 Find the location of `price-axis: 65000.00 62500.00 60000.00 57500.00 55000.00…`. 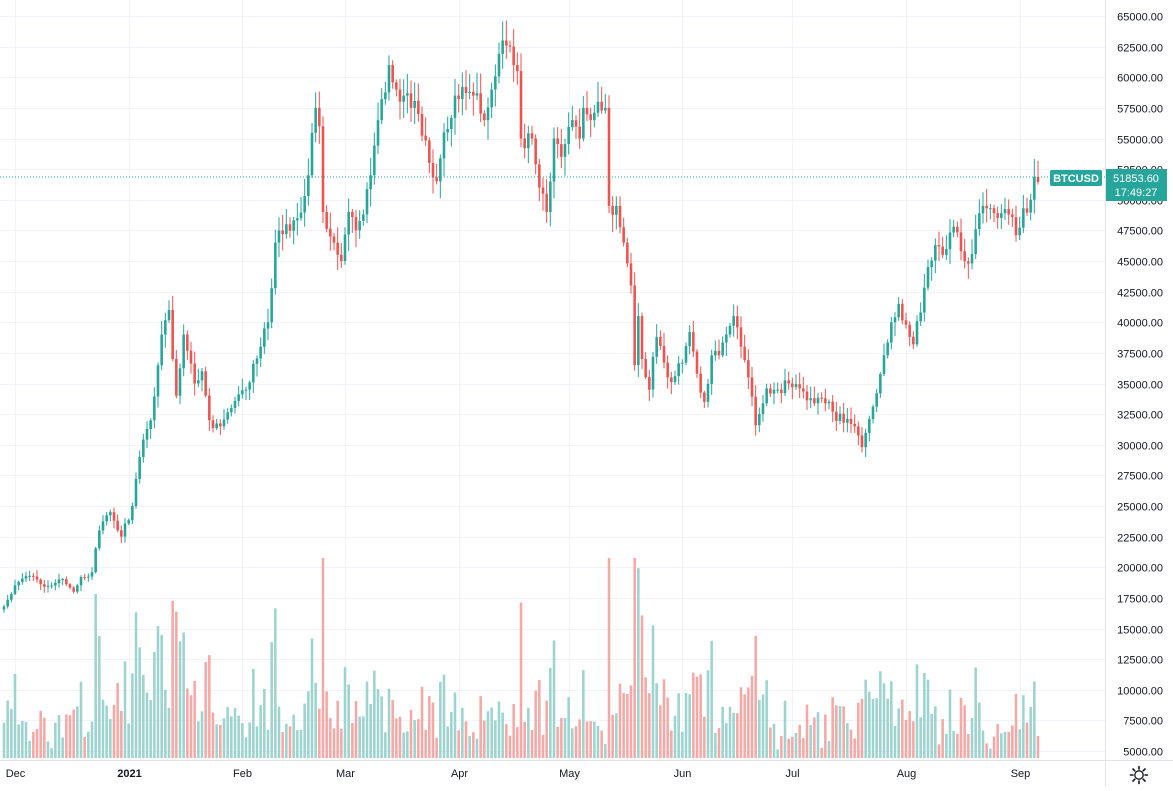

price-axis: 65000.00 62500.00 60000.00 57500.00 55000.00… is located at coordinates (1140, 385).